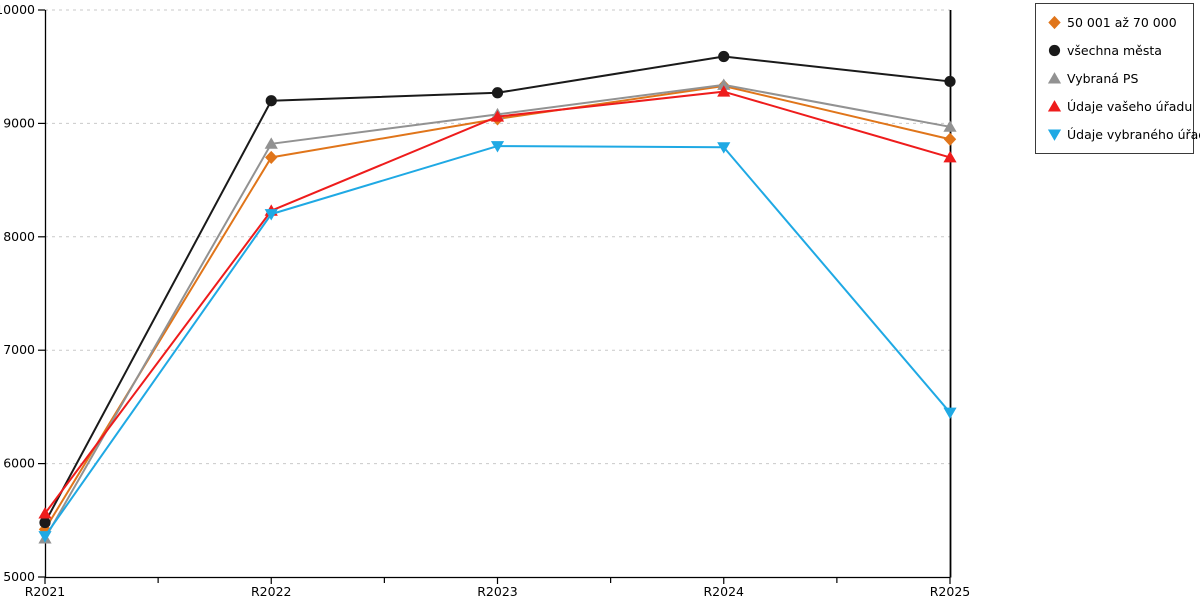  I want to click on x-axis-tick-label: R2021, so click(45, 591).